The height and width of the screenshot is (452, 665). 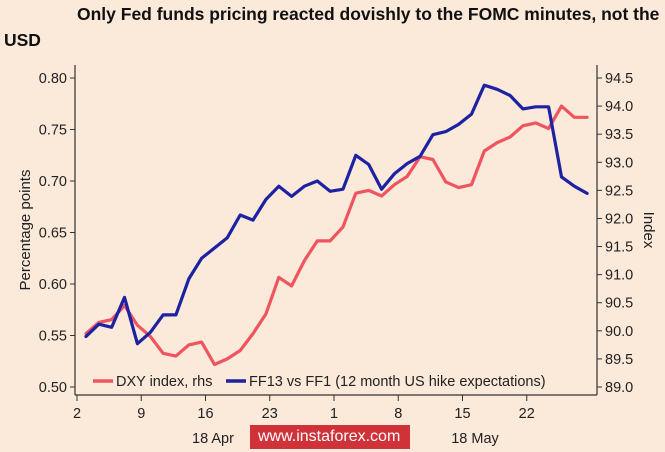 I want to click on right-tick-label: 92.5, so click(x=619, y=191).